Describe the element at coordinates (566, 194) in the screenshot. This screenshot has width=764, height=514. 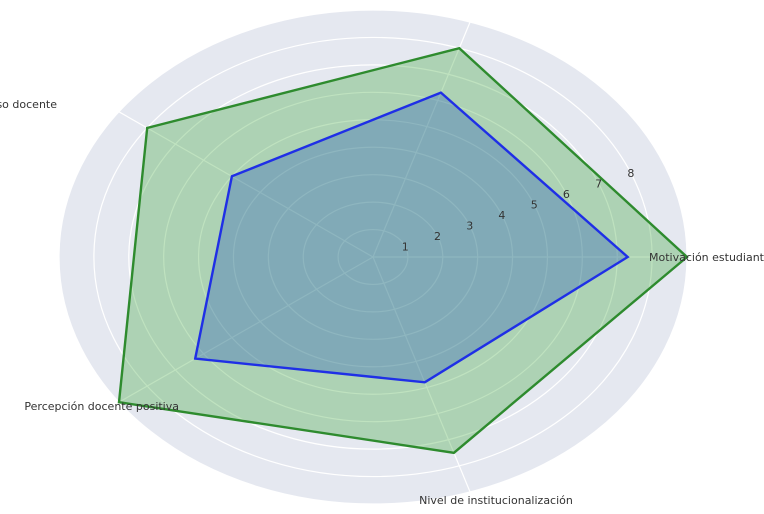
I see `radial-tick-label: 6` at that location.